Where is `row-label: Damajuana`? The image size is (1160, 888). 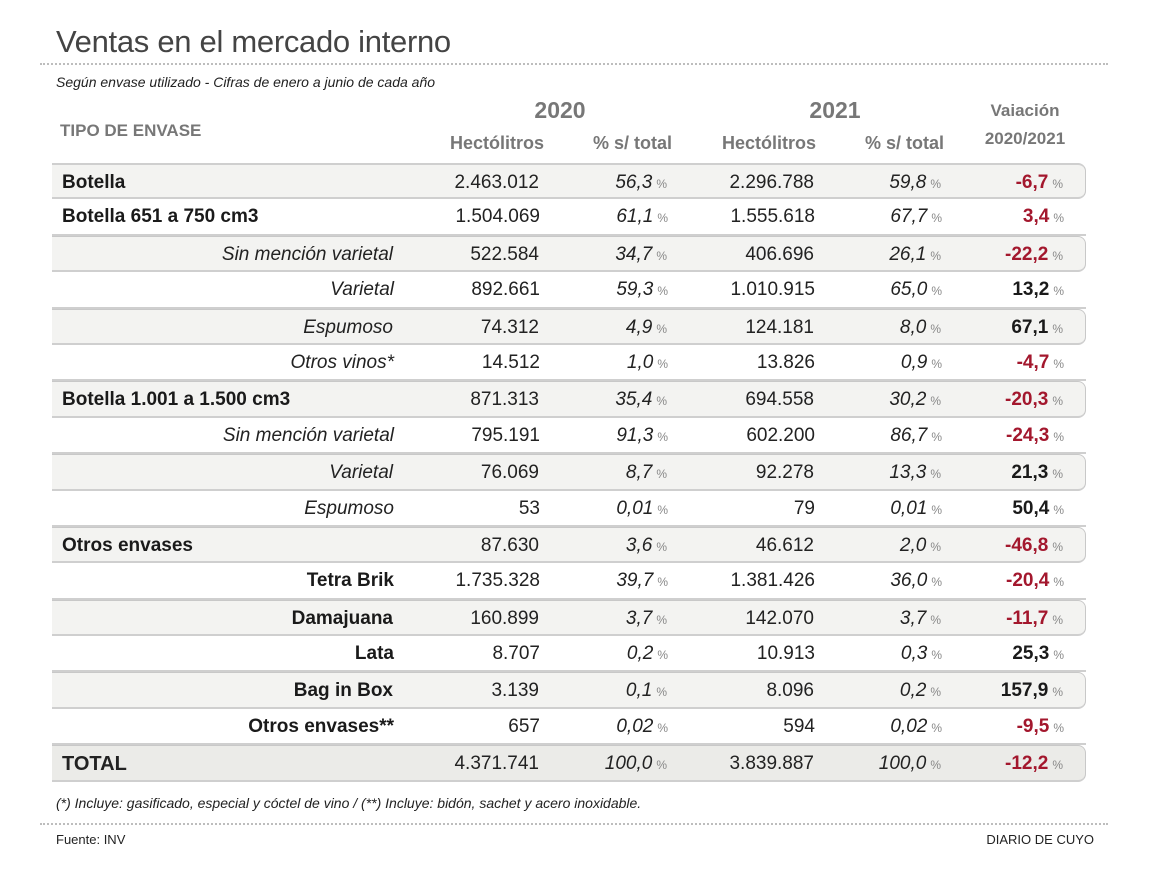 row-label: Damajuana is located at coordinates (342, 619).